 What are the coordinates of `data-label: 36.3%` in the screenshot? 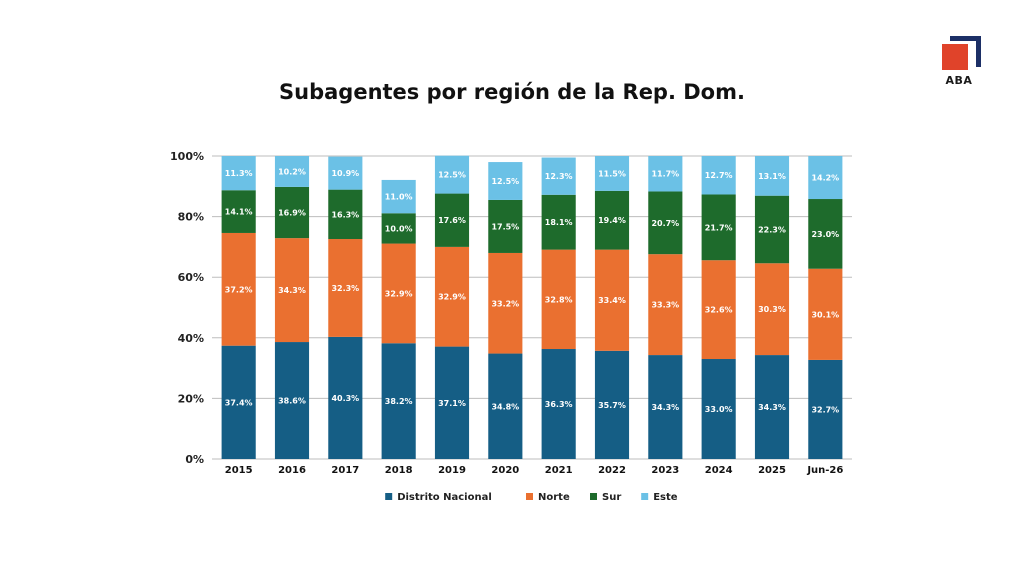 It's located at (559, 404).